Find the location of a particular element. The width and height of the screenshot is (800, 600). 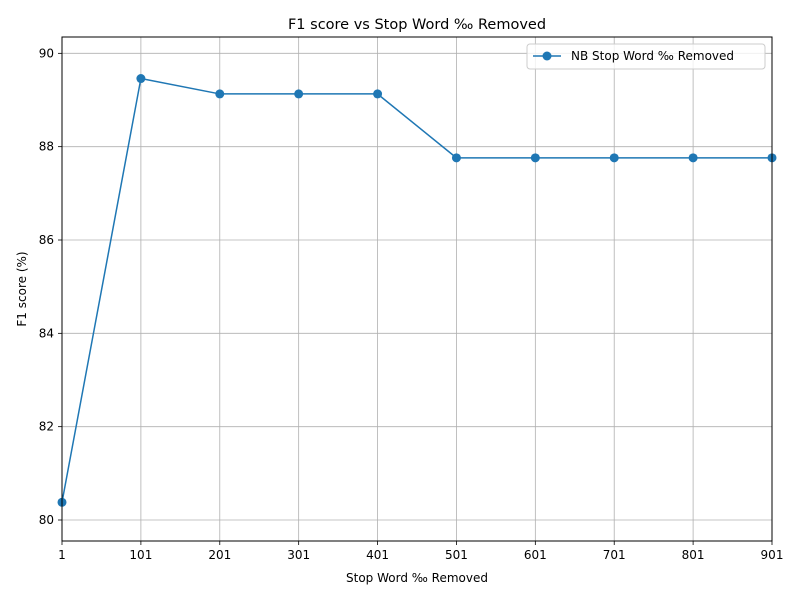

legend-box is located at coordinates (646, 56).